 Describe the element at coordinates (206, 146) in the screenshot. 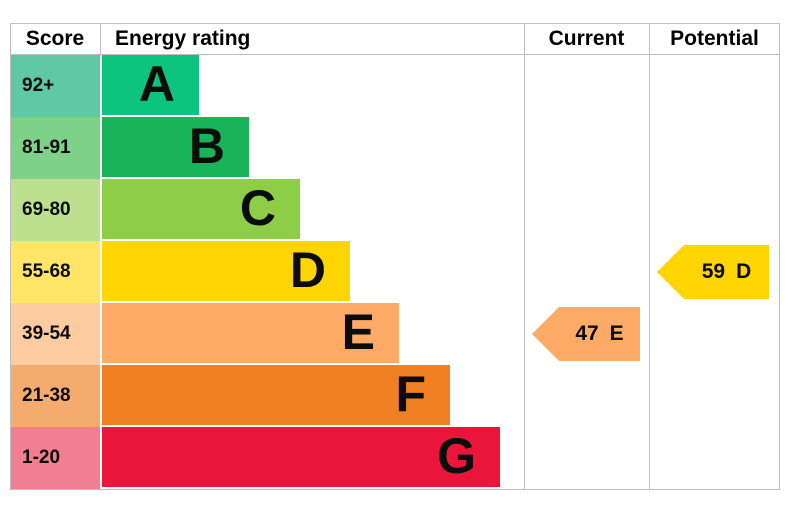

I see `band-letter: B` at that location.